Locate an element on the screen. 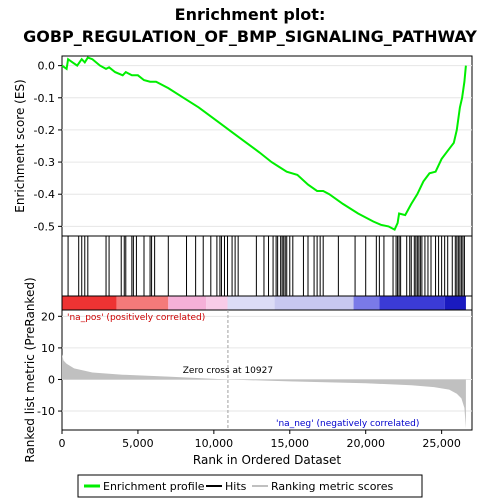 This screenshot has width=500, height=500. metric-y-tick-label: -10 is located at coordinates (46, 411).